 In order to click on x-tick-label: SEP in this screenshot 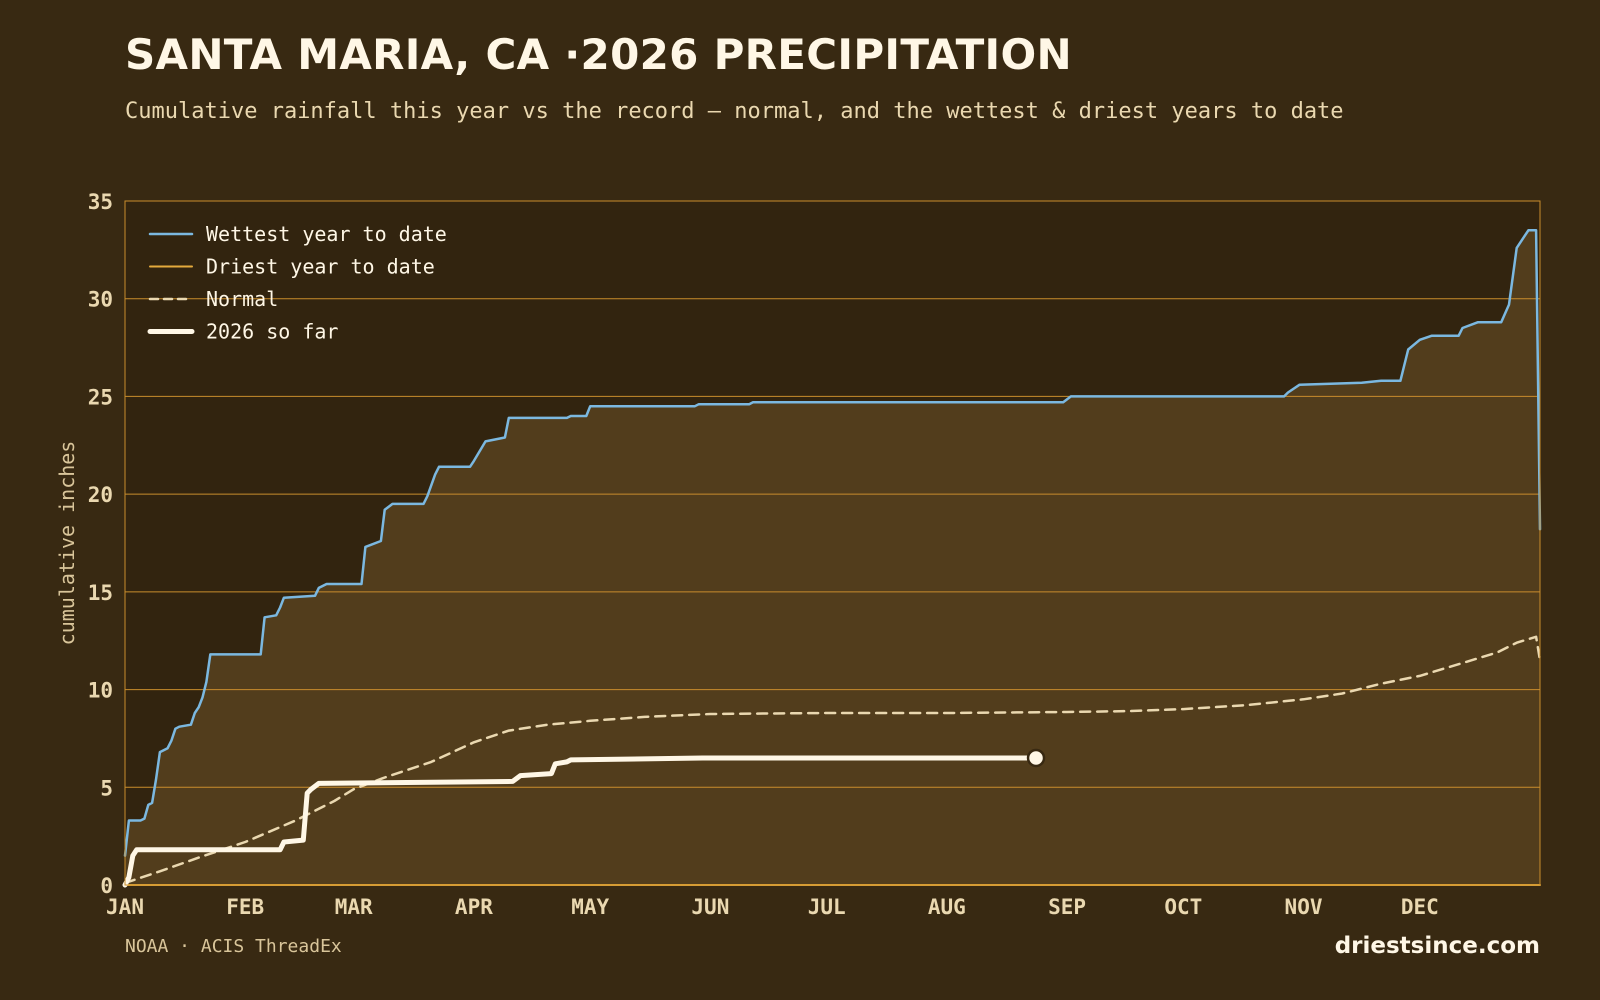, I will do `click(1067, 907)`.